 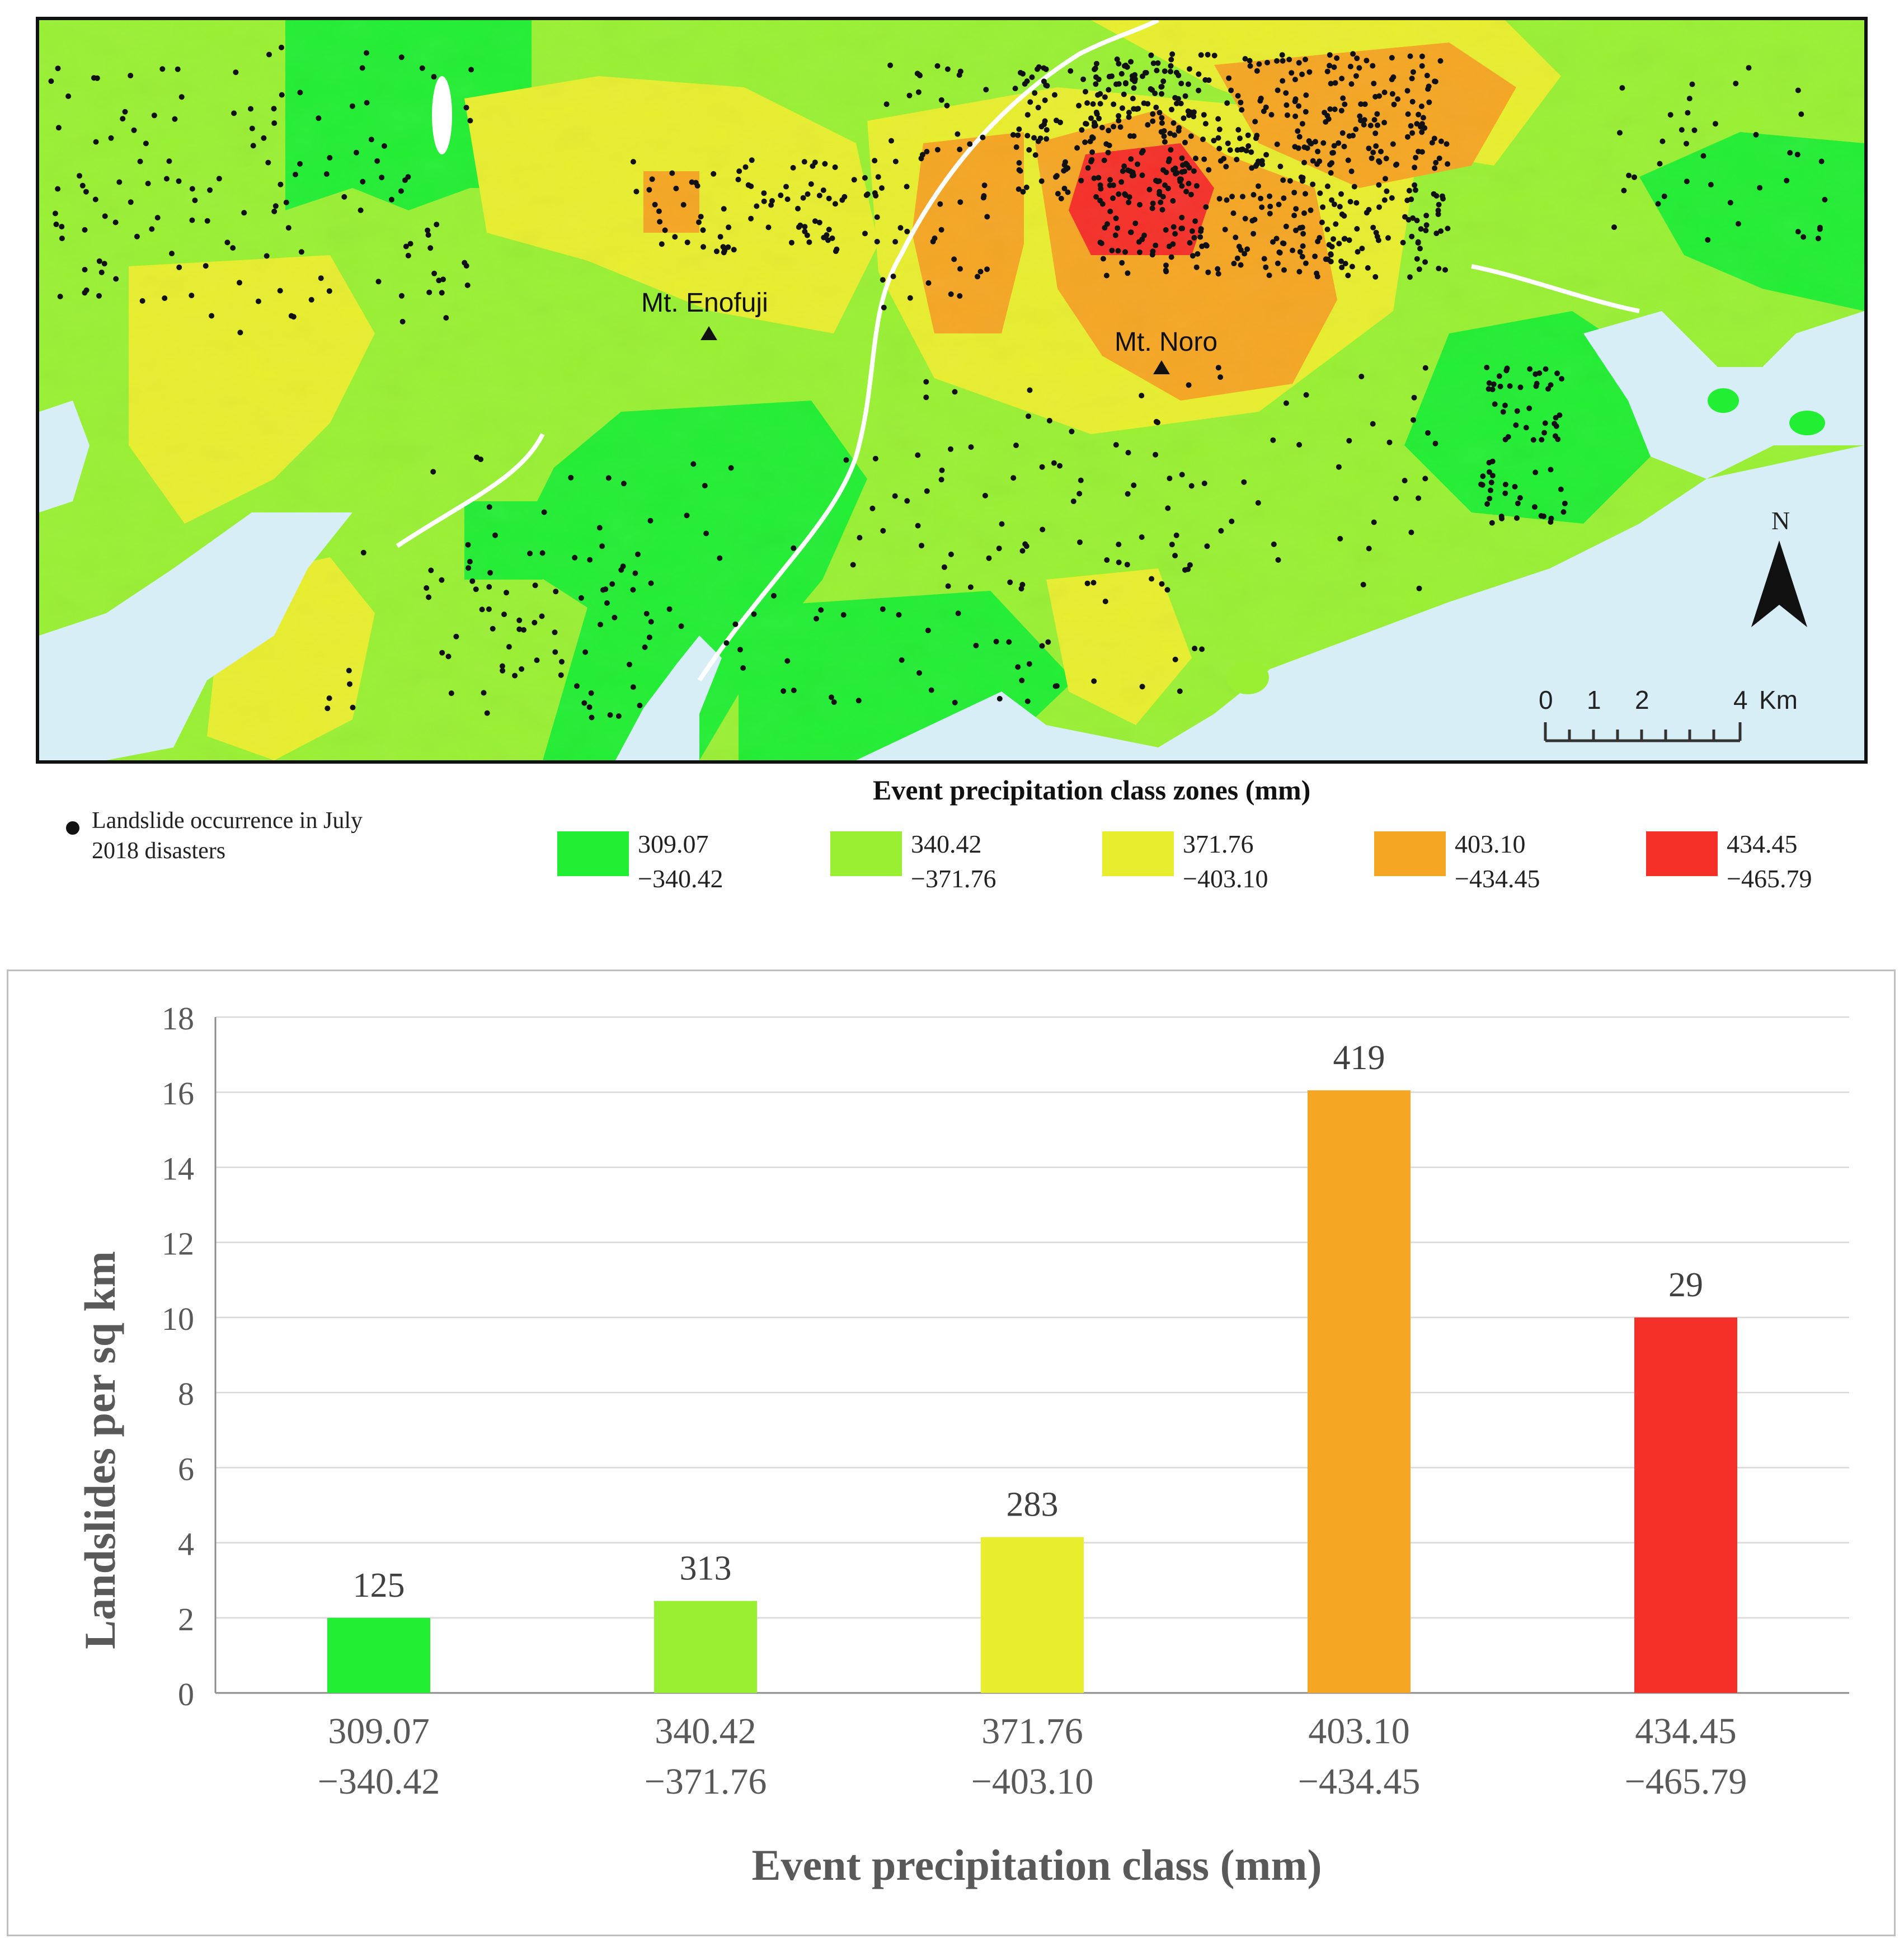 What do you see at coordinates (178, 1093) in the screenshot?
I see `y-tick-label: 16` at bounding box center [178, 1093].